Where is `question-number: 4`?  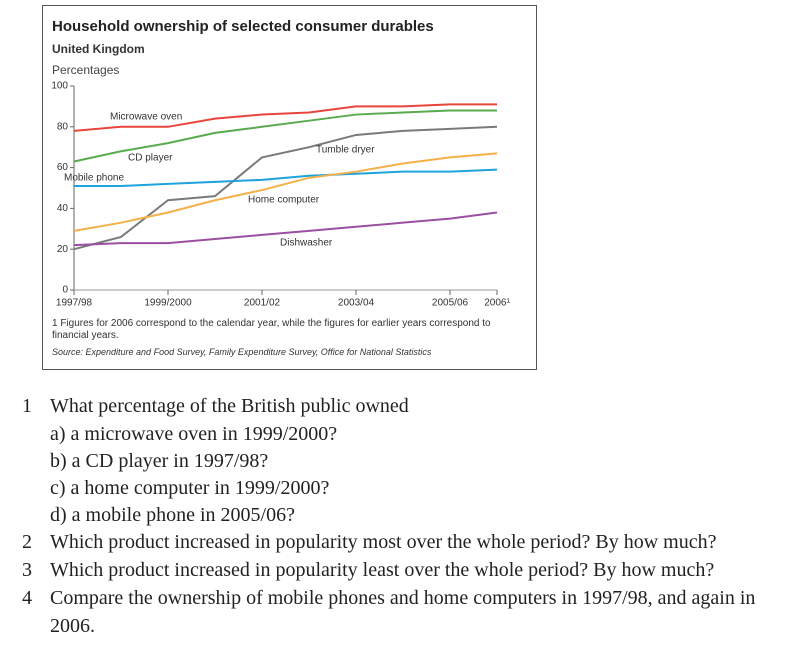
question-number: 4 is located at coordinates (27, 598).